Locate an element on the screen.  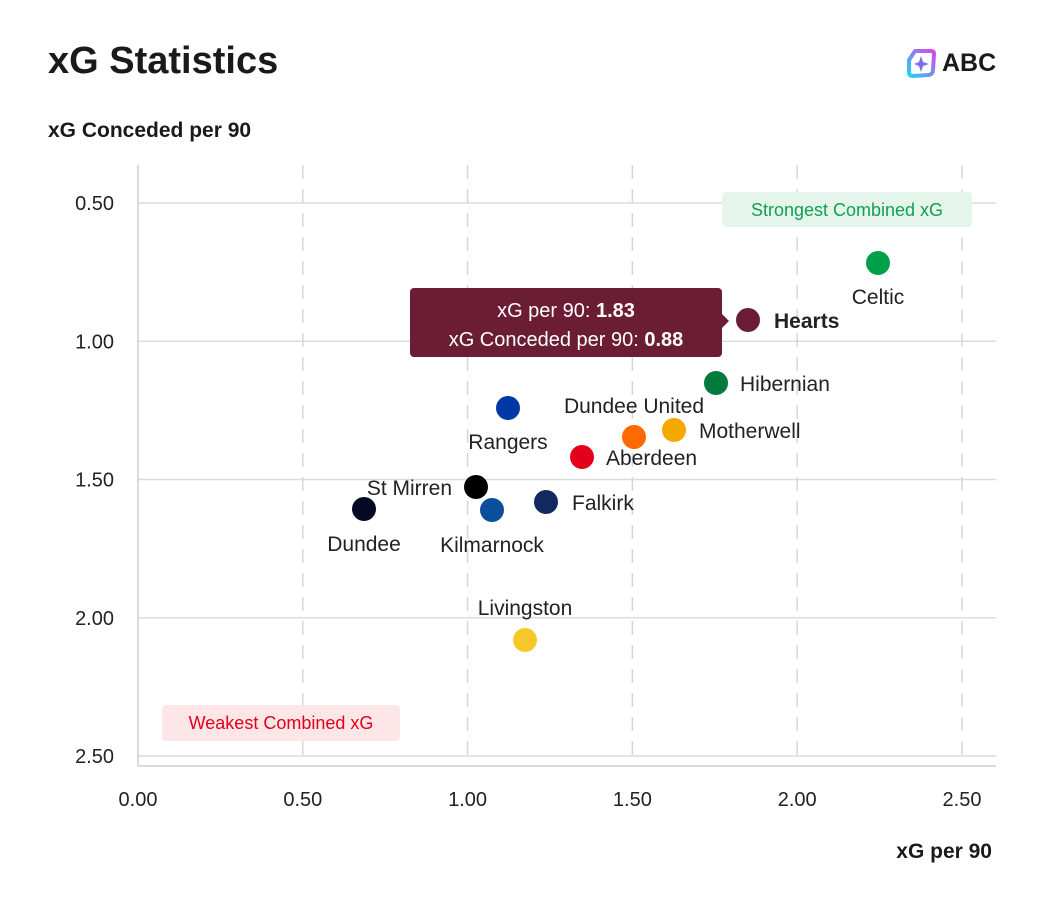
point-label: St Mirren is located at coordinates (409, 488).